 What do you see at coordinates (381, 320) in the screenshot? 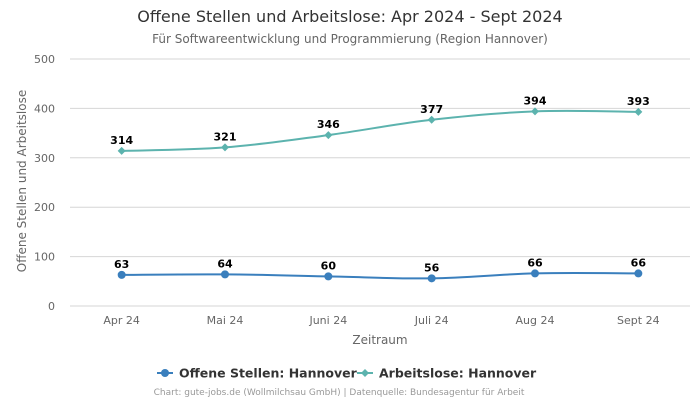
I see `x-axis-ticks: Apr 24 Mai 24 Juni 24 Juli 24 Aug 24 Sept 24` at bounding box center [381, 320].